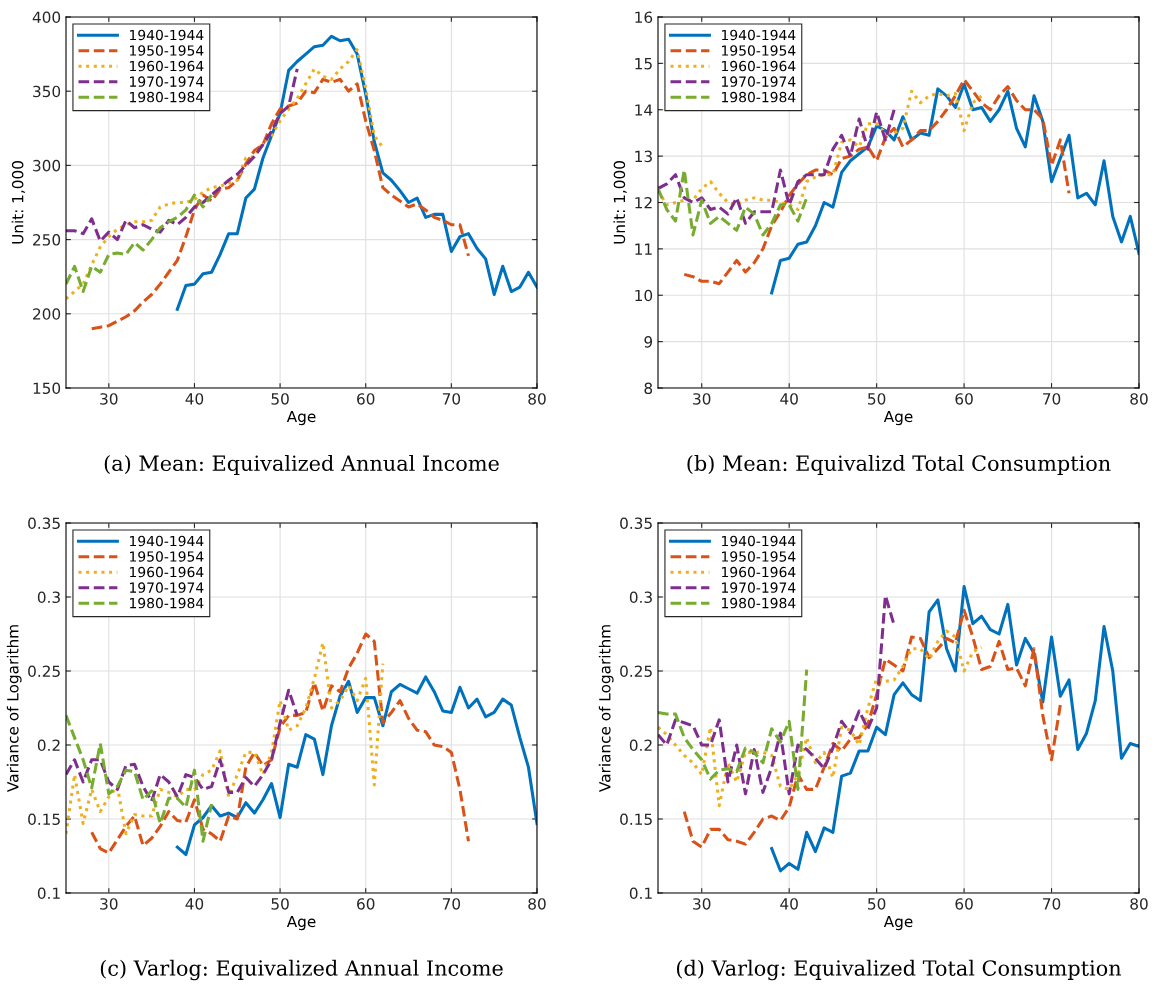 This screenshot has height=987, width=1158. Describe the element at coordinates (47, 314) in the screenshot. I see `y-tick-label: 200` at that location.